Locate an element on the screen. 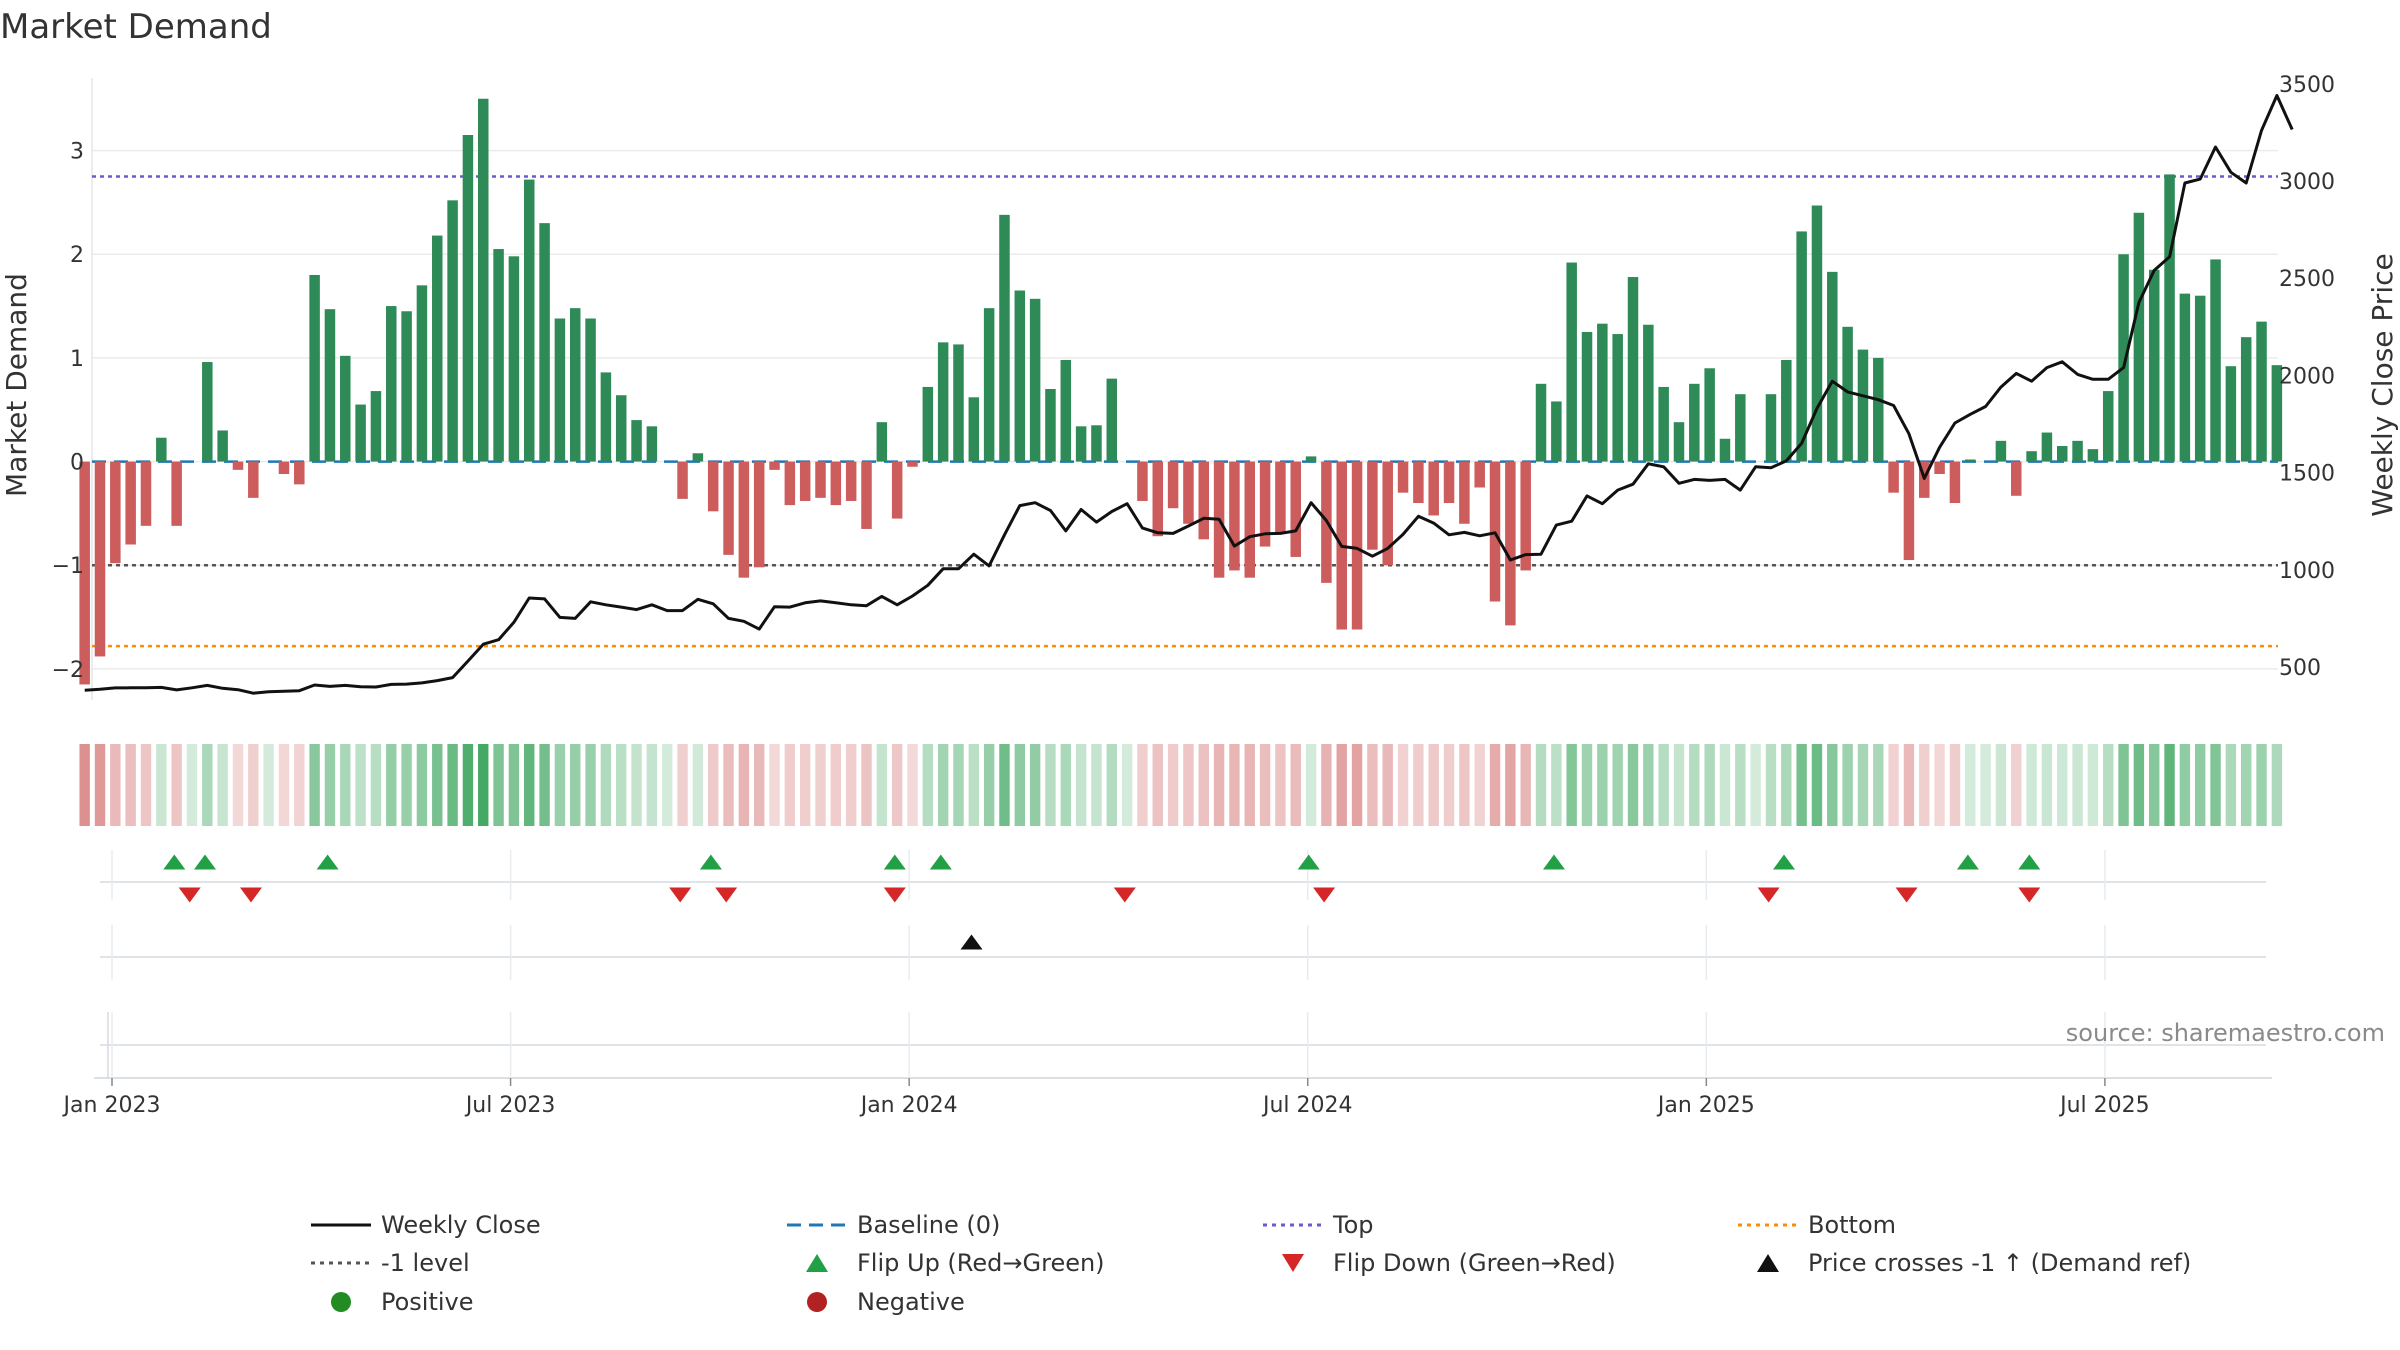 The height and width of the screenshot is (1350, 2400). x-tick-label: Jul 2023 is located at coordinates (510, 1105).